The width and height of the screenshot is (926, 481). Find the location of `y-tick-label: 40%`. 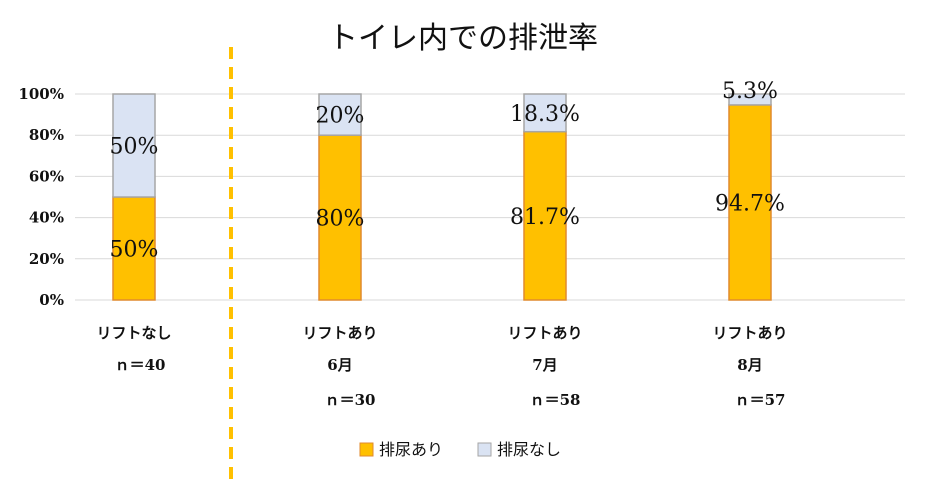

y-tick-label: 40% is located at coordinates (46, 218).